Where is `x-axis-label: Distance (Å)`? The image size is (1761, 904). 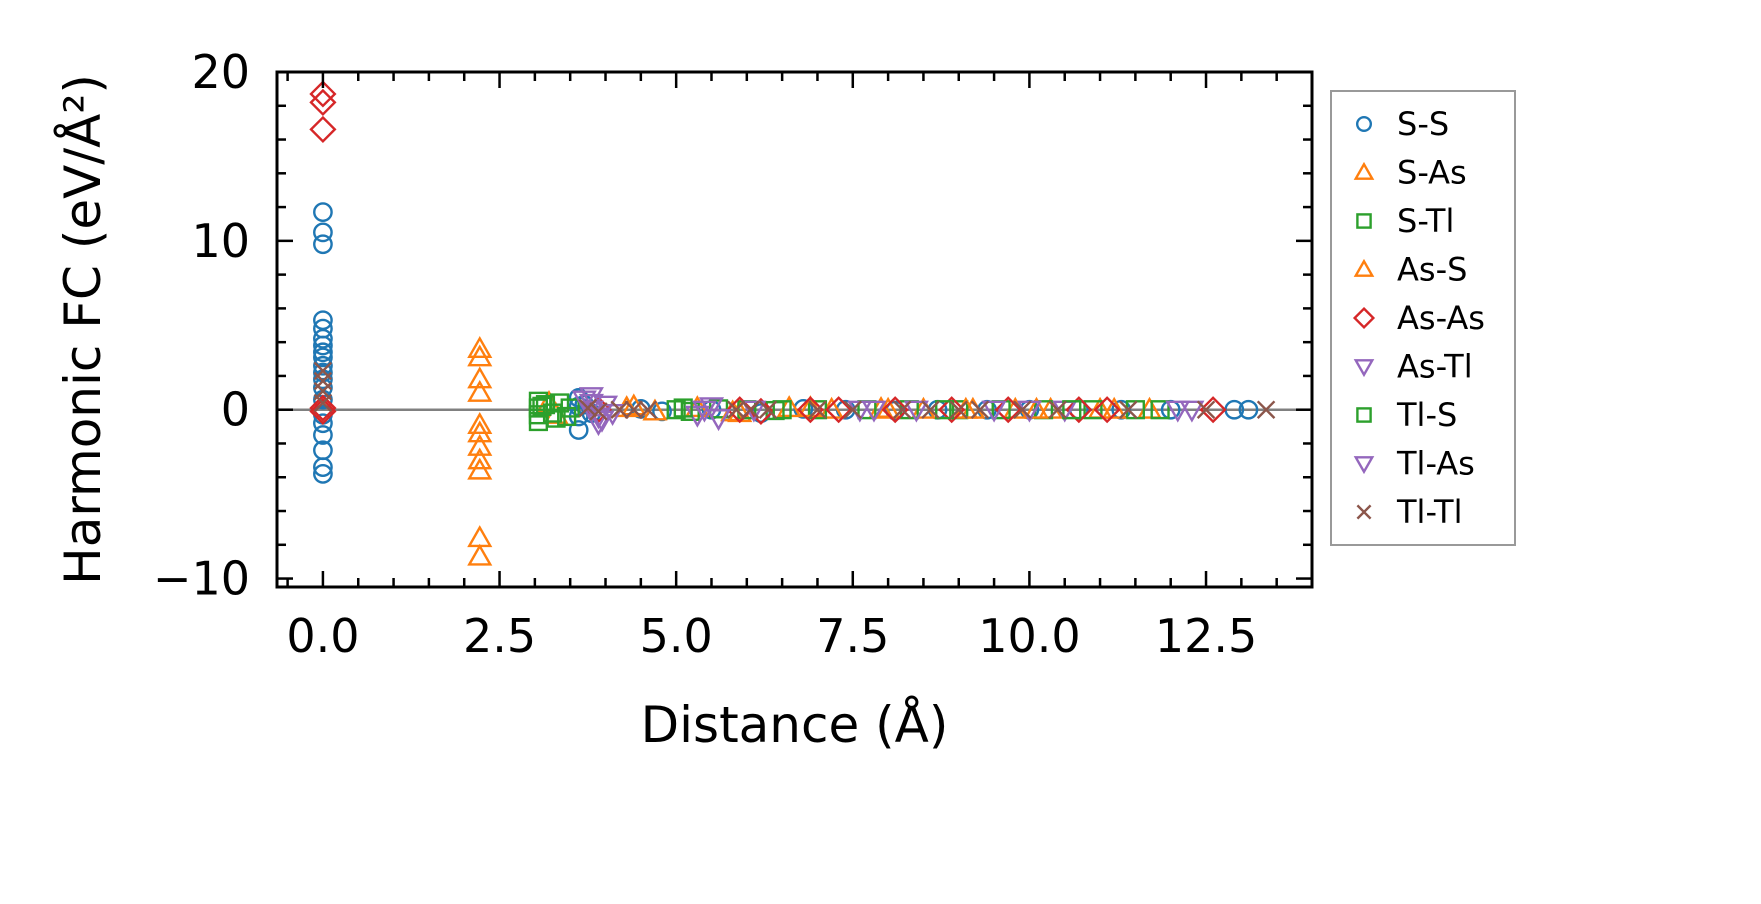 x-axis-label: Distance (Å) is located at coordinates (795, 725).